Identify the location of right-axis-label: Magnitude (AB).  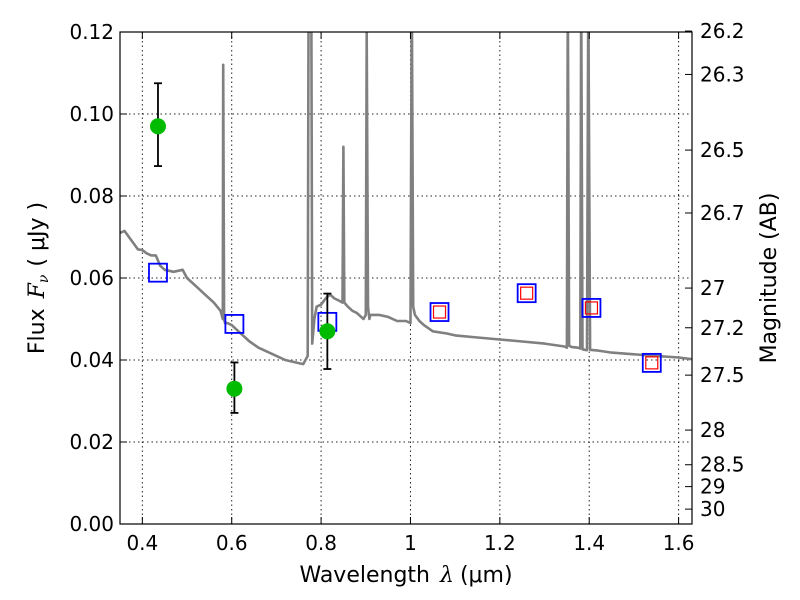
(769, 278).